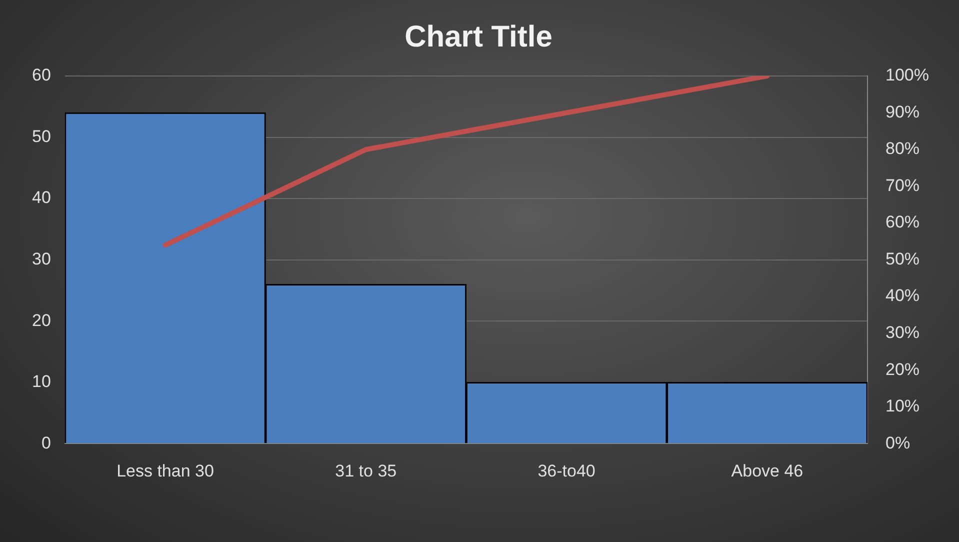  What do you see at coordinates (41, 320) in the screenshot?
I see `y-tick-label: 20` at bounding box center [41, 320].